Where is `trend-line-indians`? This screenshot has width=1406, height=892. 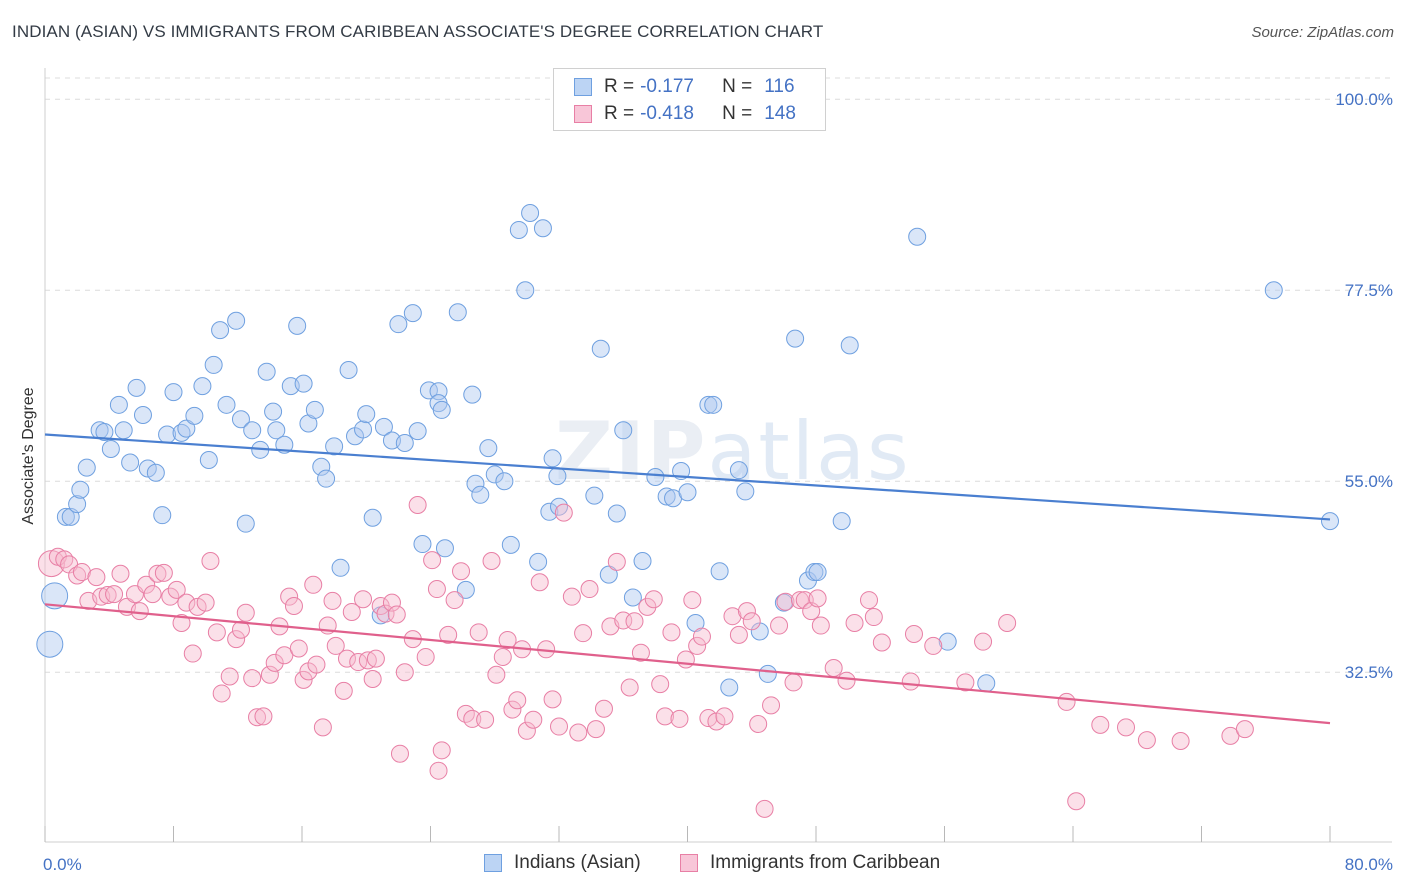
trend-line-indians is located at coordinates (687, 477).